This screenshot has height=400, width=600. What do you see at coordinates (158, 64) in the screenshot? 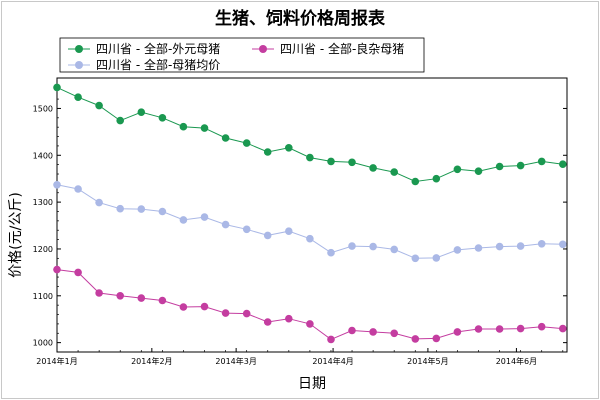
I see `legend-label: 四川省 - 全部-母猪均价` at bounding box center [158, 64].